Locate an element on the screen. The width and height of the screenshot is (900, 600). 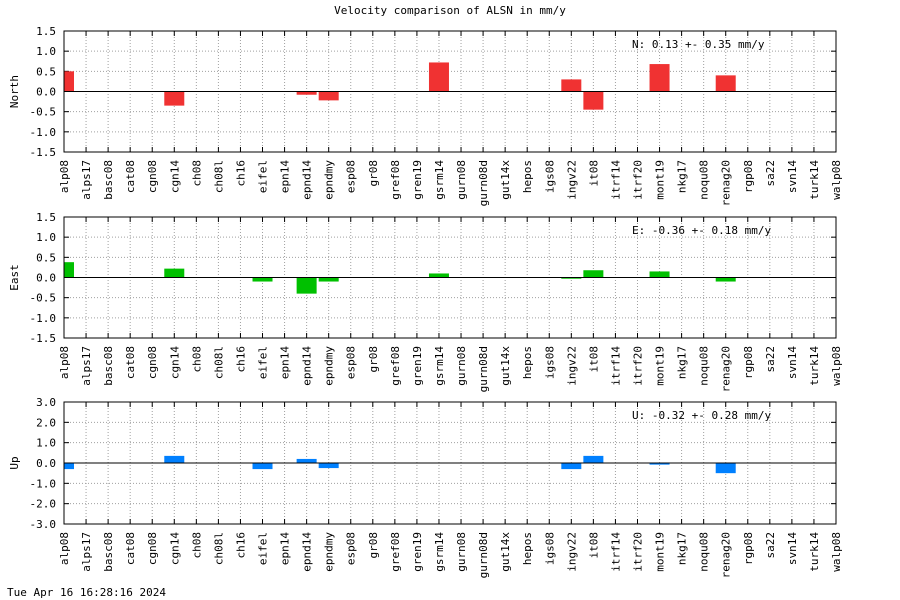
velocity-annotation: E: -0.36 +- 0.18 mm/y is located at coordinates (701, 230).